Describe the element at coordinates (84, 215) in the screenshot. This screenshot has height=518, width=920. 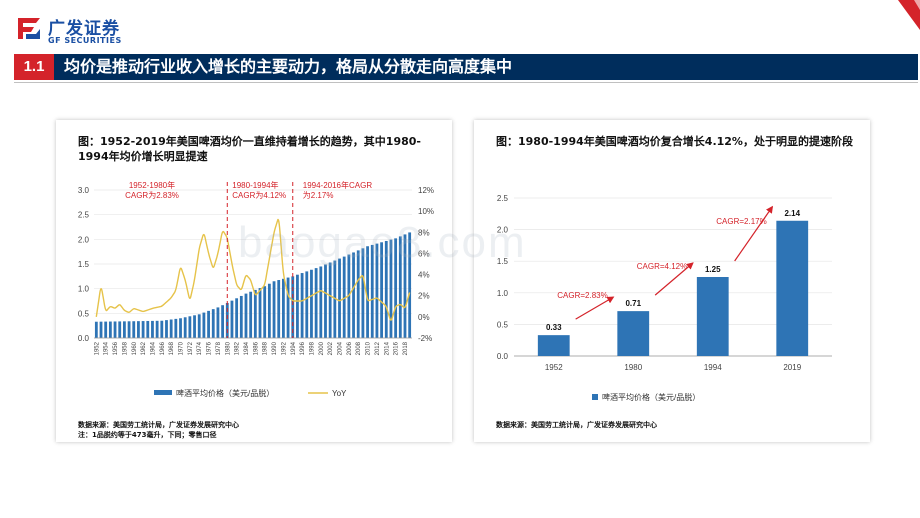
I see `y-tick-left: 2.5` at that location.